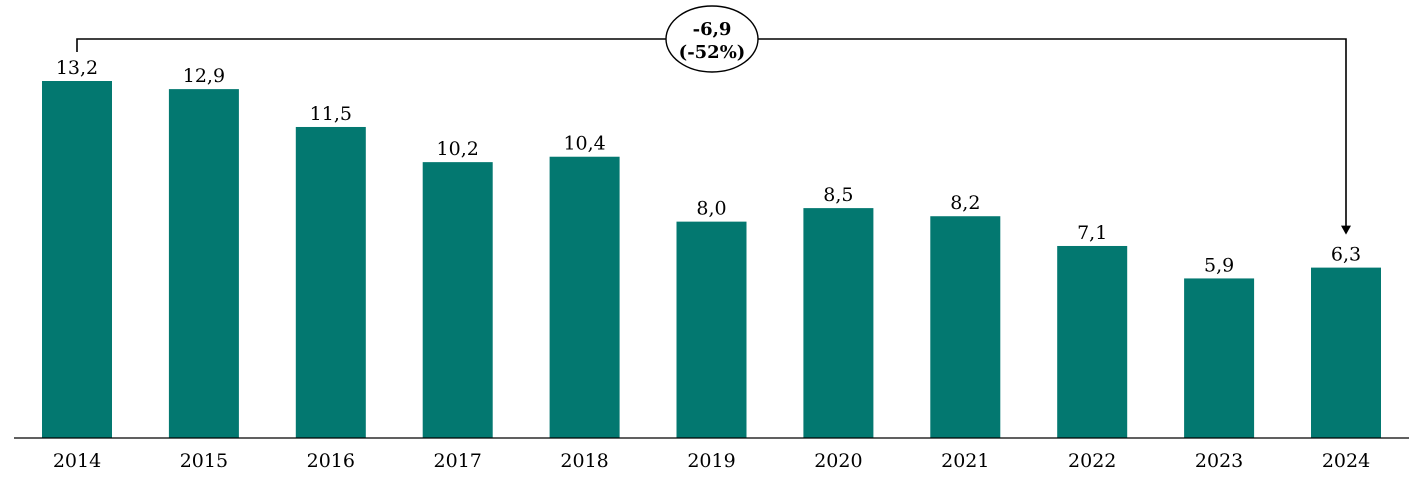 The image size is (1417, 486). Describe the element at coordinates (965, 461) in the screenshot. I see `x-tick-2021: 2021` at that location.